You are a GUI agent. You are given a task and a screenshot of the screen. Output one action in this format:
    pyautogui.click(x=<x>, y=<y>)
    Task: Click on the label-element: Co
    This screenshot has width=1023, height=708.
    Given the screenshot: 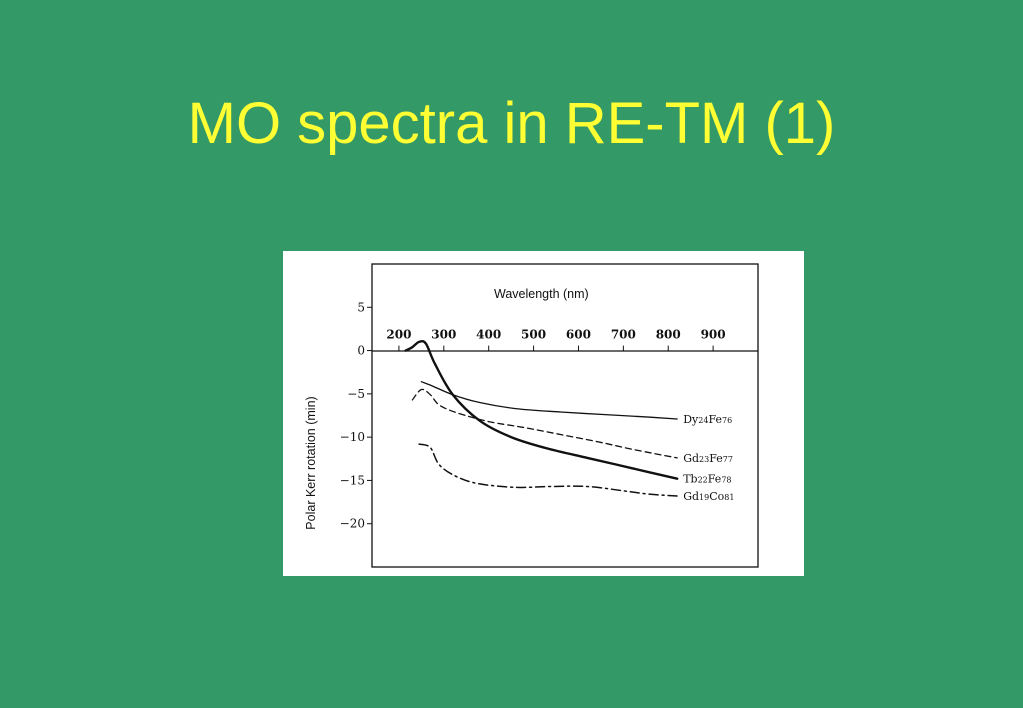 What is the action you would take?
    pyautogui.click(x=716, y=496)
    